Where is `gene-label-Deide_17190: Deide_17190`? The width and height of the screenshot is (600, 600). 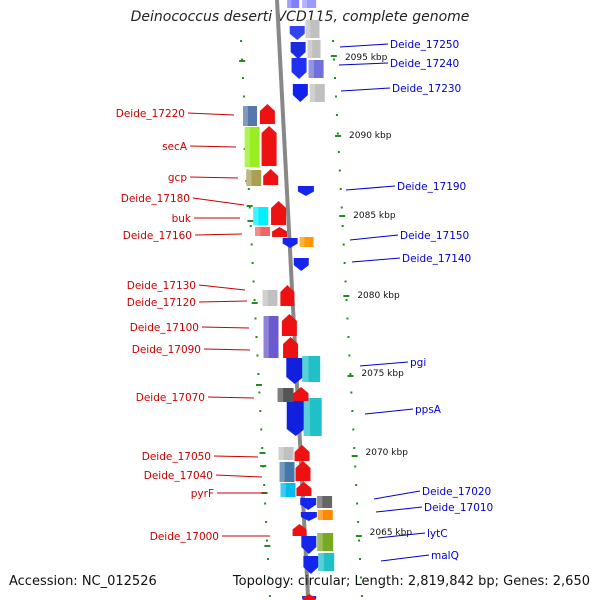
gene-label-Deide_17190: Deide_17190 is located at coordinates (431, 187).